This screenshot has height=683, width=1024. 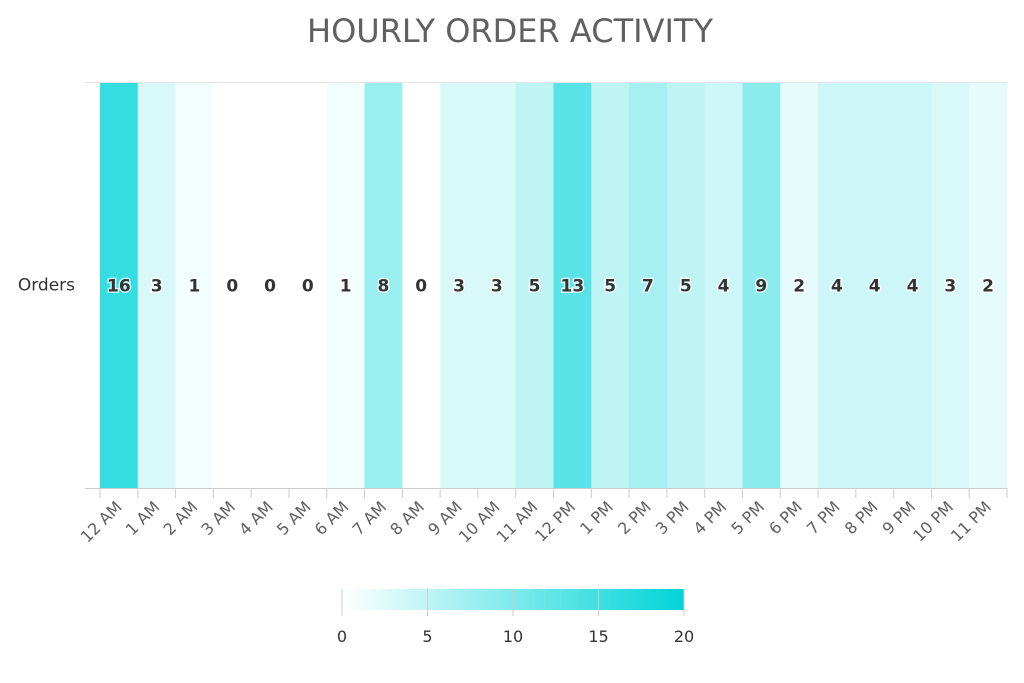 What do you see at coordinates (598, 636) in the screenshot?
I see `legend-tick-label: 15` at bounding box center [598, 636].